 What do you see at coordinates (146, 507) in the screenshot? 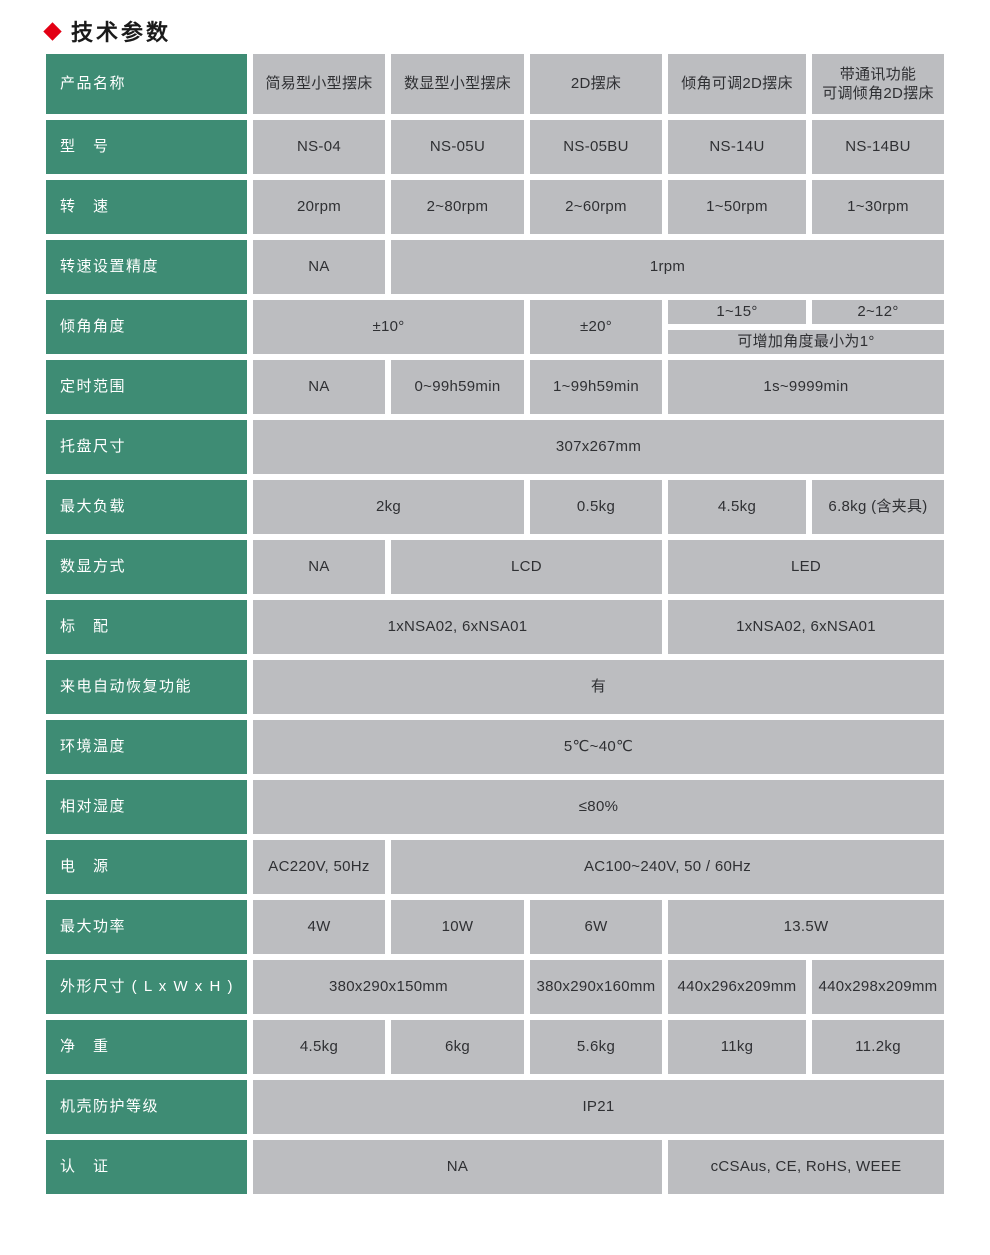
I see `row-label: 最大负载` at bounding box center [146, 507].